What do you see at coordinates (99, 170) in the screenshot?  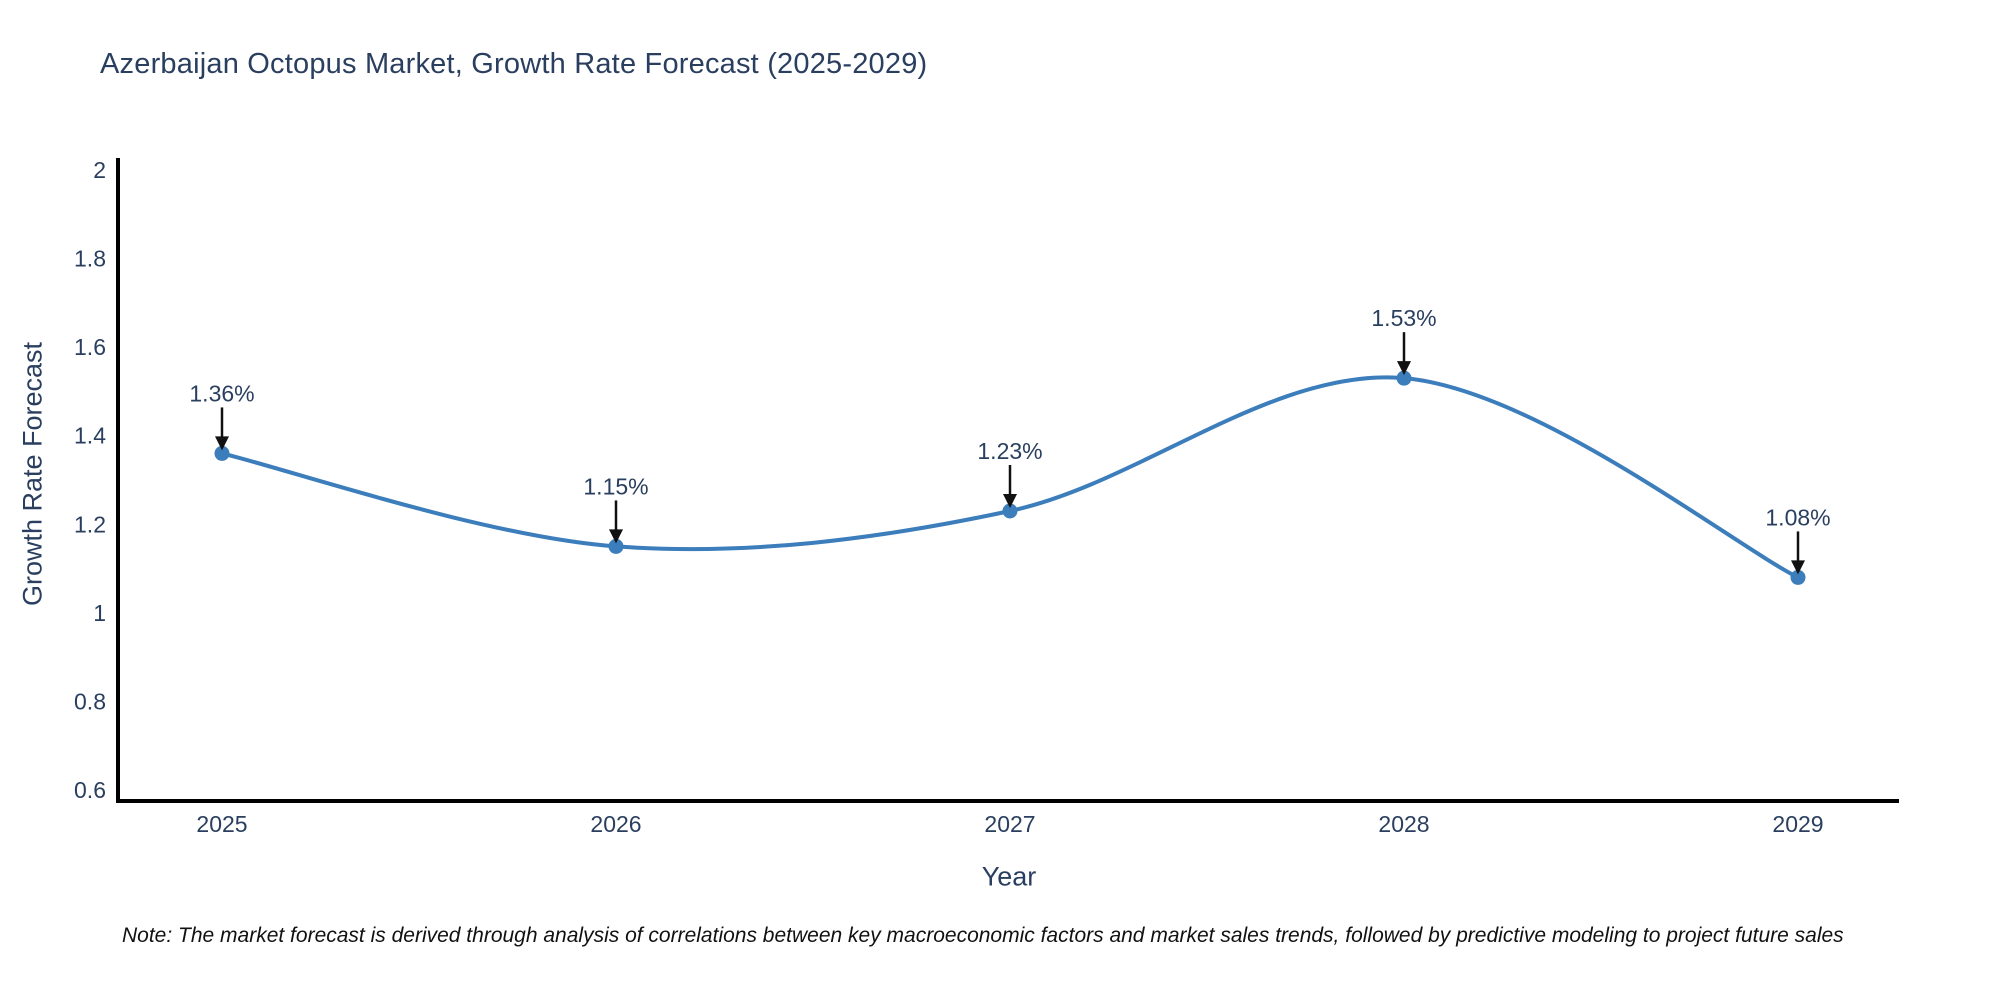 I see `y-tick-label: 2` at bounding box center [99, 170].